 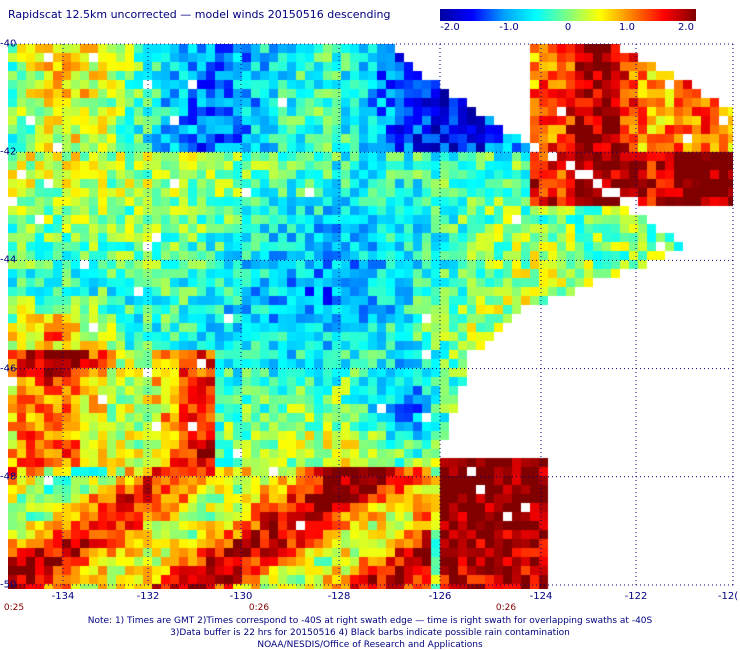 What do you see at coordinates (509, 27) in the screenshot?
I see `colorbar-tick-label: -1.0` at bounding box center [509, 27].